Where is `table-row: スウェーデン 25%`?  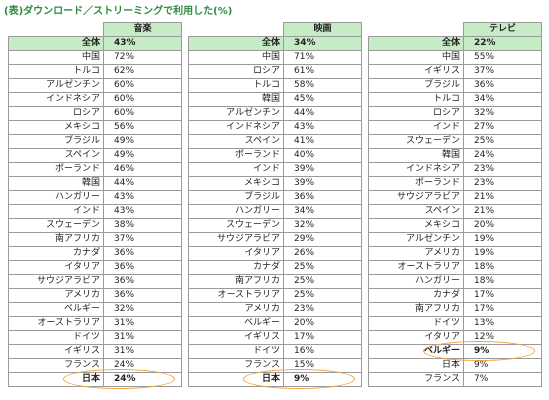 table-row: スウェーデン 25% is located at coordinates (455, 141).